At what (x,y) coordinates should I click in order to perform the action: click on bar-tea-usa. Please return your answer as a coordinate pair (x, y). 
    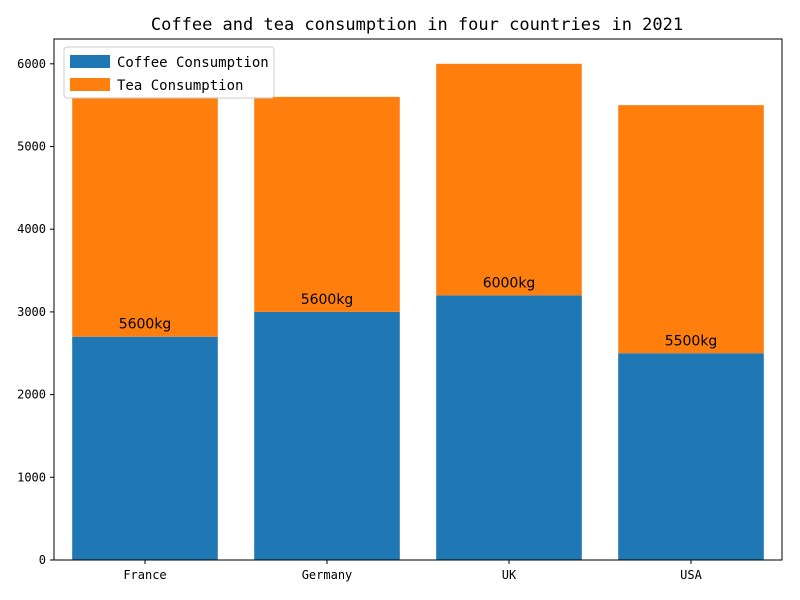
    Looking at the image, I should click on (691, 229).